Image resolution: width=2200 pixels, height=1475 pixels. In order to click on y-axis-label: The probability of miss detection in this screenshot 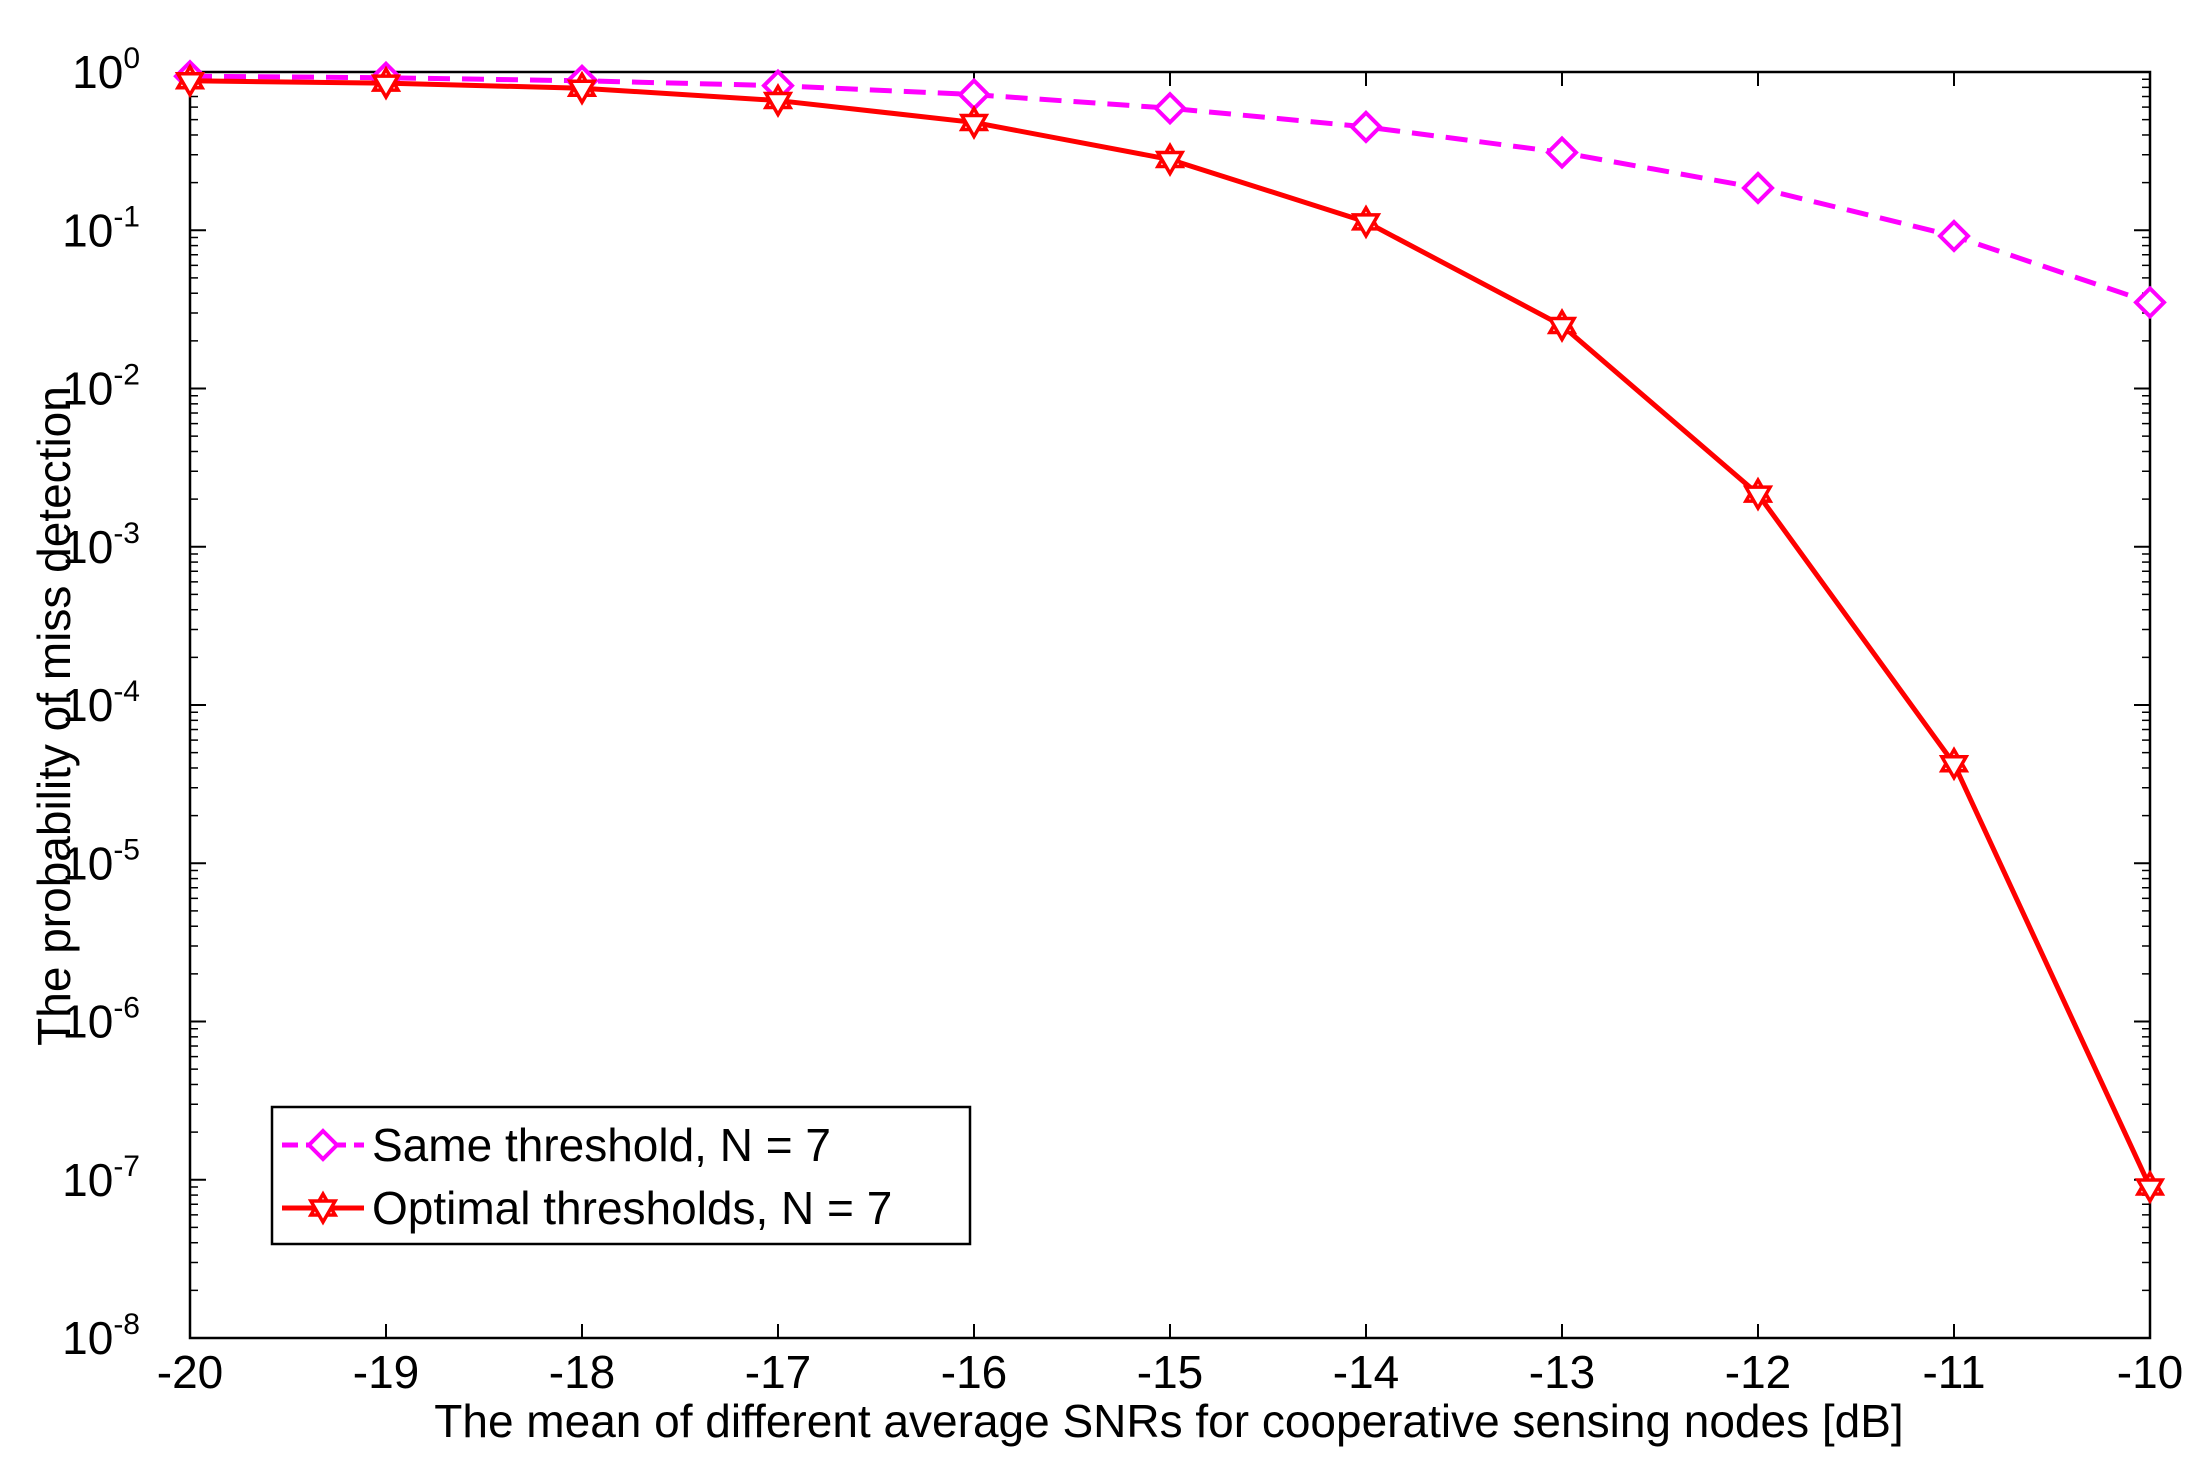, I will do `click(54, 716)`.